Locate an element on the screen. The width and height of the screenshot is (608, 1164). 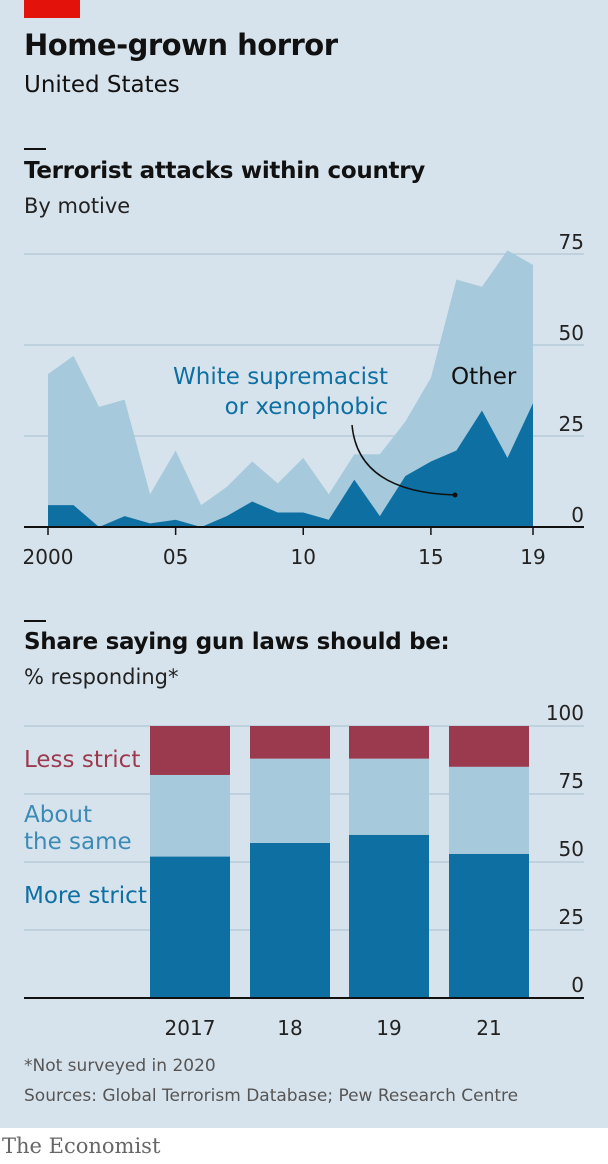
page-title: Home-grown horror is located at coordinates (181, 45).